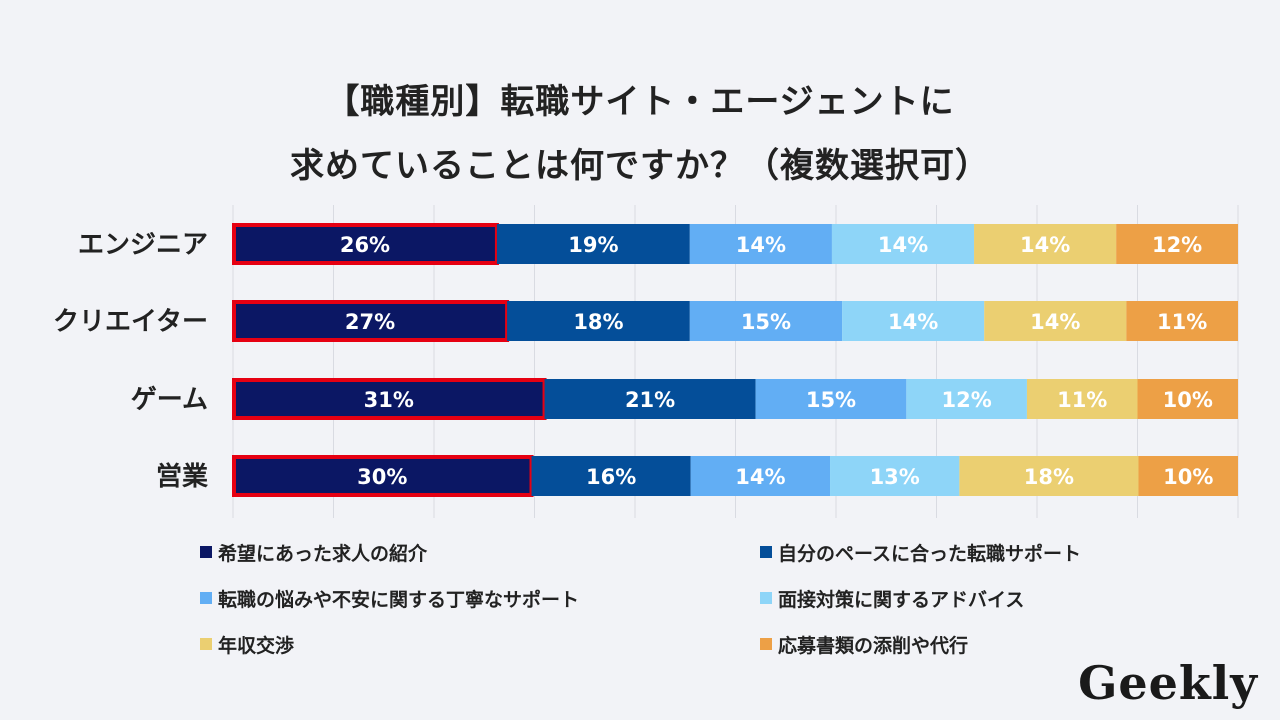 This screenshot has width=1280, height=720. Describe the element at coordinates (256, 645) in the screenshot. I see `legend-label: 年収交渉` at that location.